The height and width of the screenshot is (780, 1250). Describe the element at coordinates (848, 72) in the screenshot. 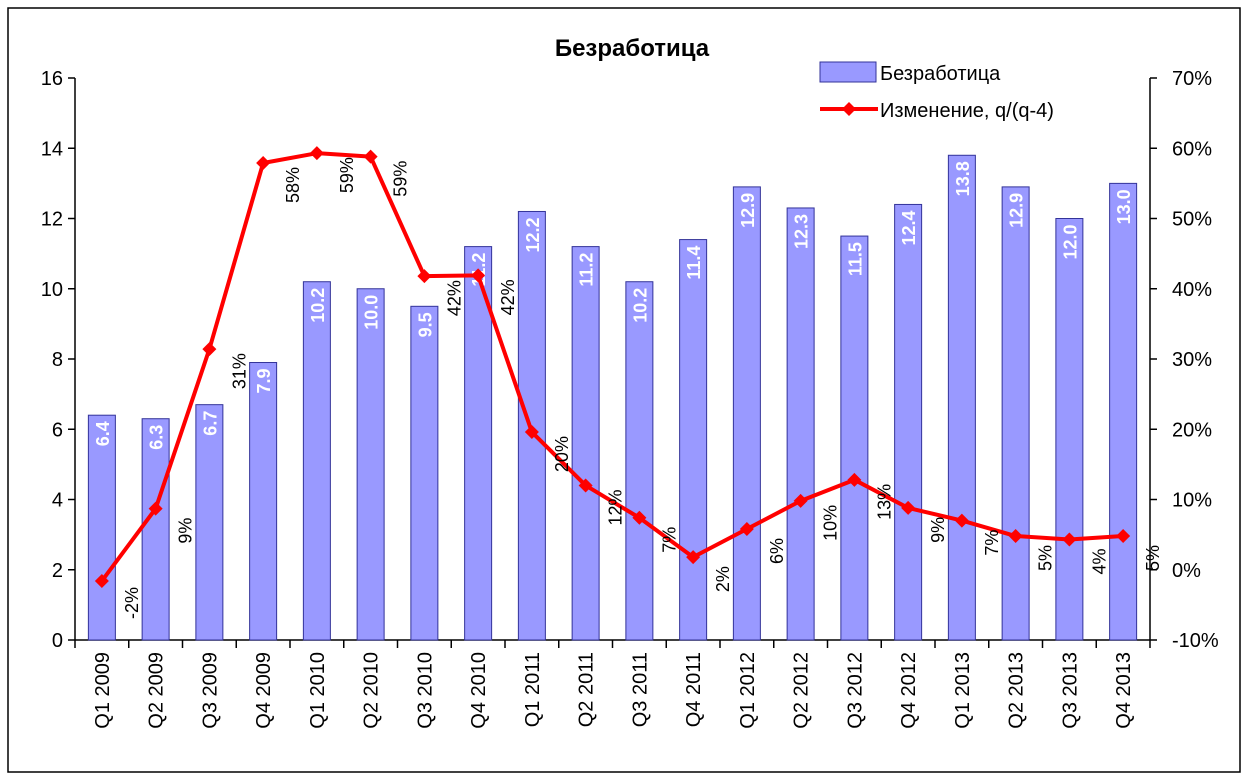

I see `legend-swatch` at that location.